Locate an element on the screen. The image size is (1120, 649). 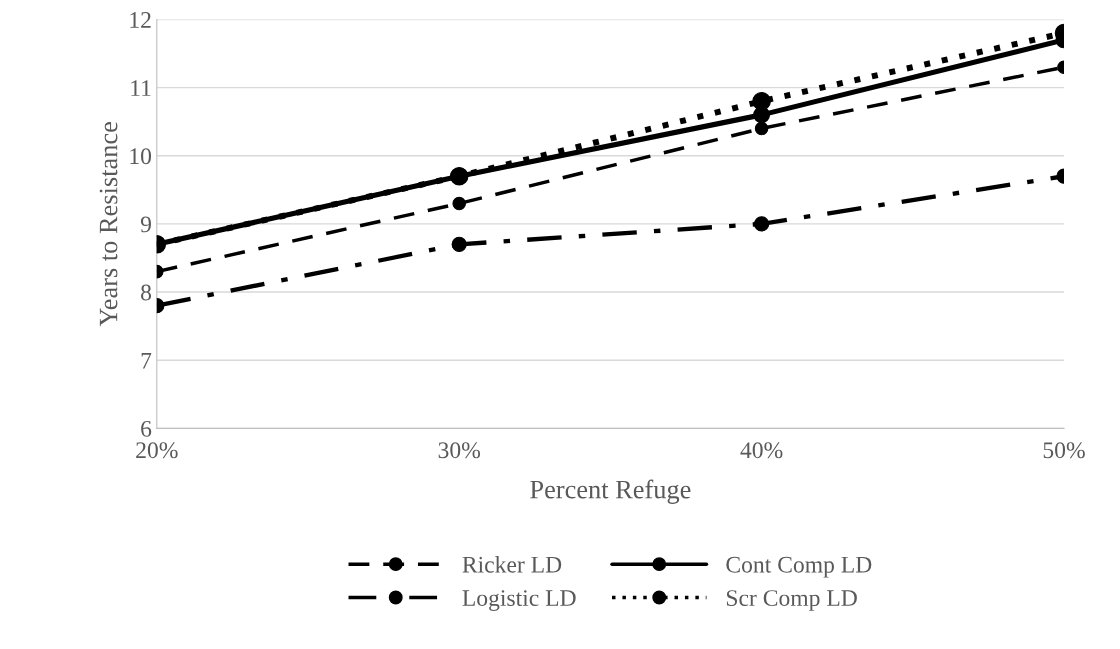
x-tick-label: 30% is located at coordinates (459, 450).